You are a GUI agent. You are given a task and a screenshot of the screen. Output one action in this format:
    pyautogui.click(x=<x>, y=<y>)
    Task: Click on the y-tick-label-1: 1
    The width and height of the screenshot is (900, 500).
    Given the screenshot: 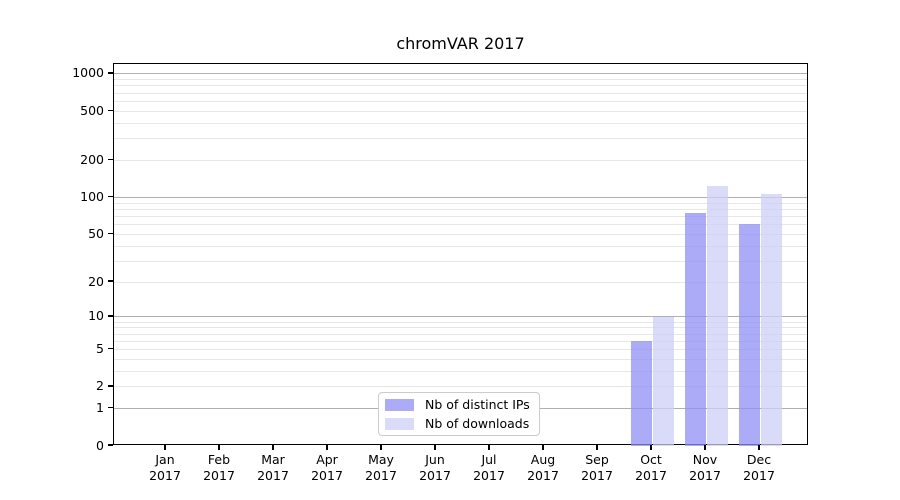 What is the action you would take?
    pyautogui.click(x=100, y=408)
    